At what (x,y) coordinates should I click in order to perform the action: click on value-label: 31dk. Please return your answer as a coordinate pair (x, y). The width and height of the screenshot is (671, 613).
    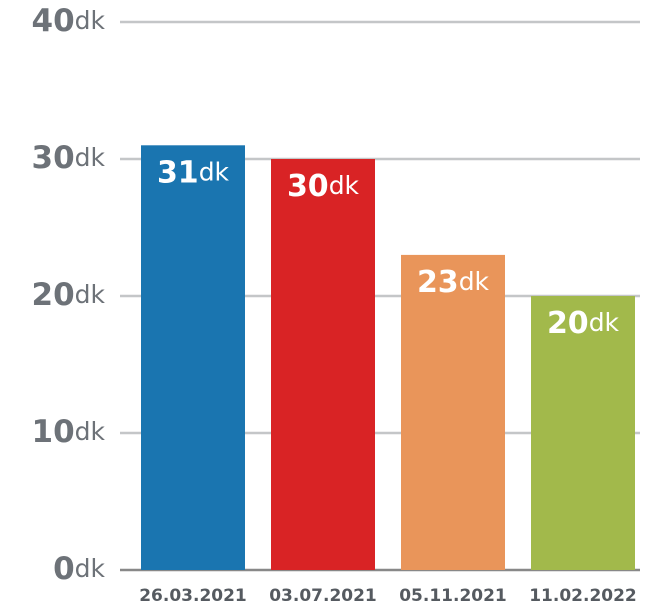
    Looking at the image, I should click on (193, 172).